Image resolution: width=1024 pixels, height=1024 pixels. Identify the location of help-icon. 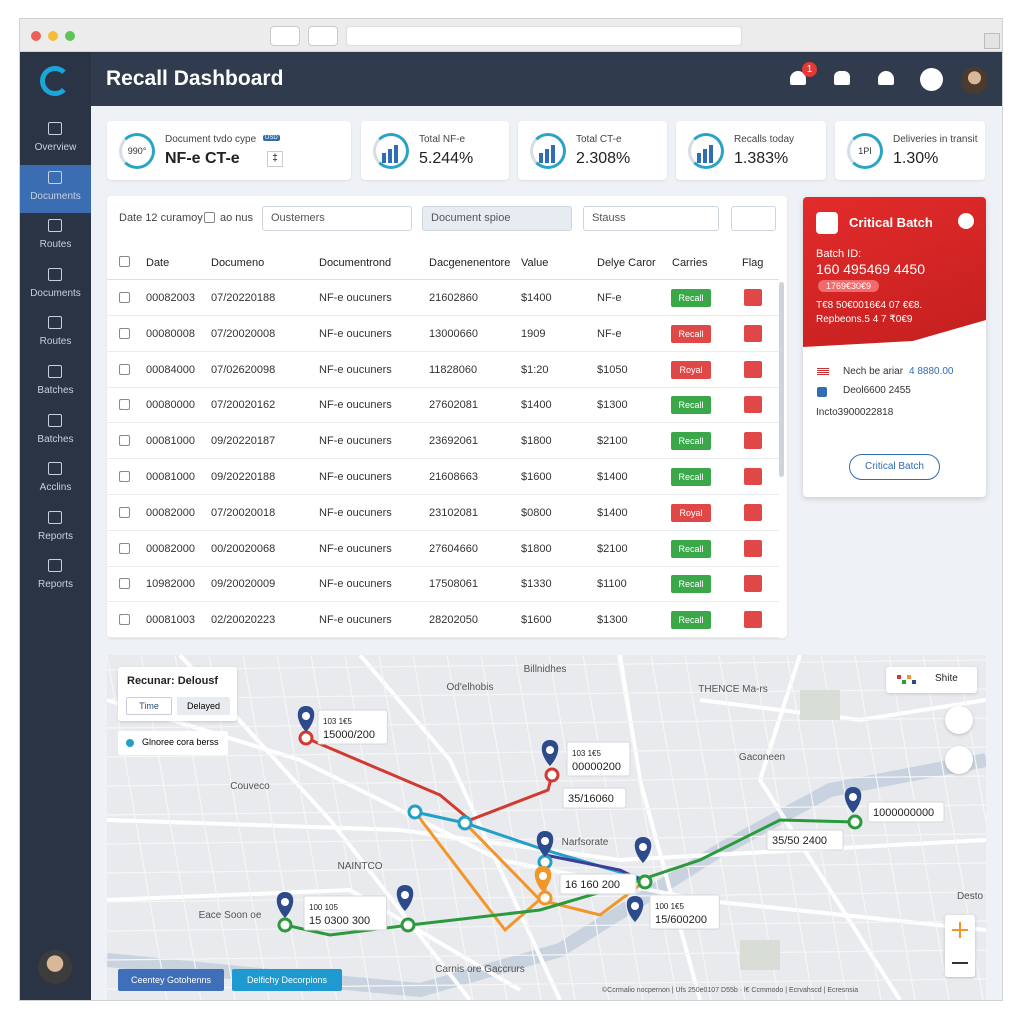
(966, 221).